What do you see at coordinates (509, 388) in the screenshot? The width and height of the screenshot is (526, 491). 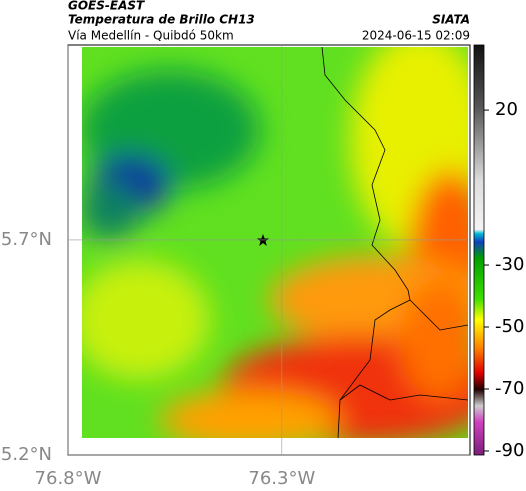 I see `colorbar-label: -70` at bounding box center [509, 388].